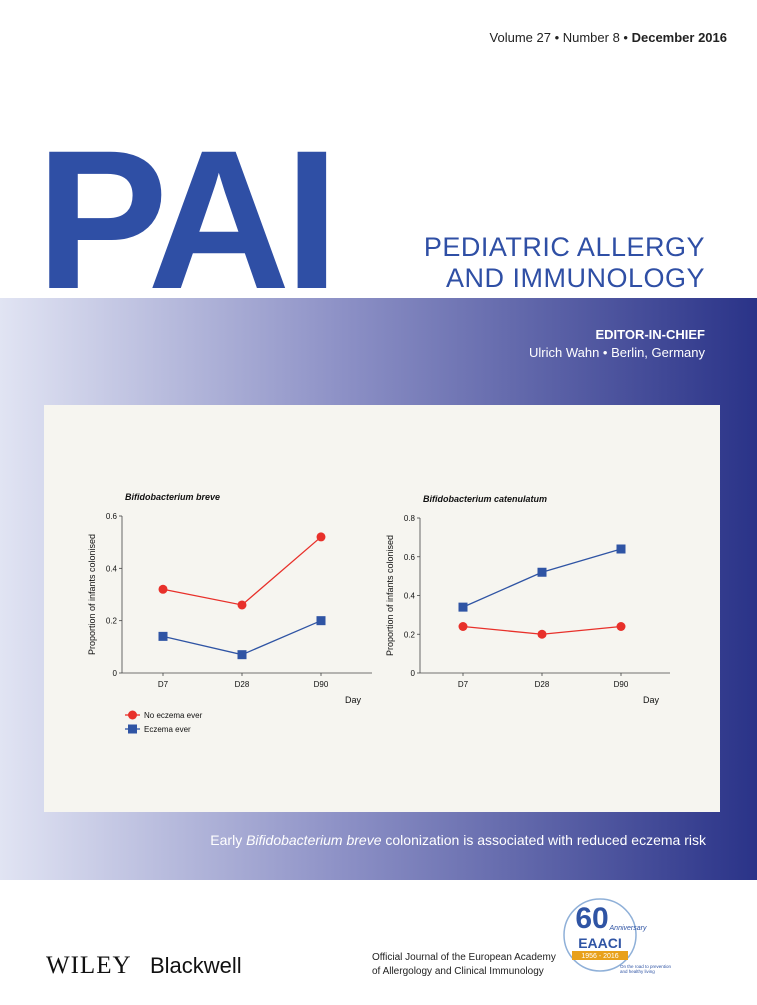 The width and height of the screenshot is (757, 1005). What do you see at coordinates (464, 957) in the screenshot?
I see `journal-note: Official Journal of the European Academy` at bounding box center [464, 957].